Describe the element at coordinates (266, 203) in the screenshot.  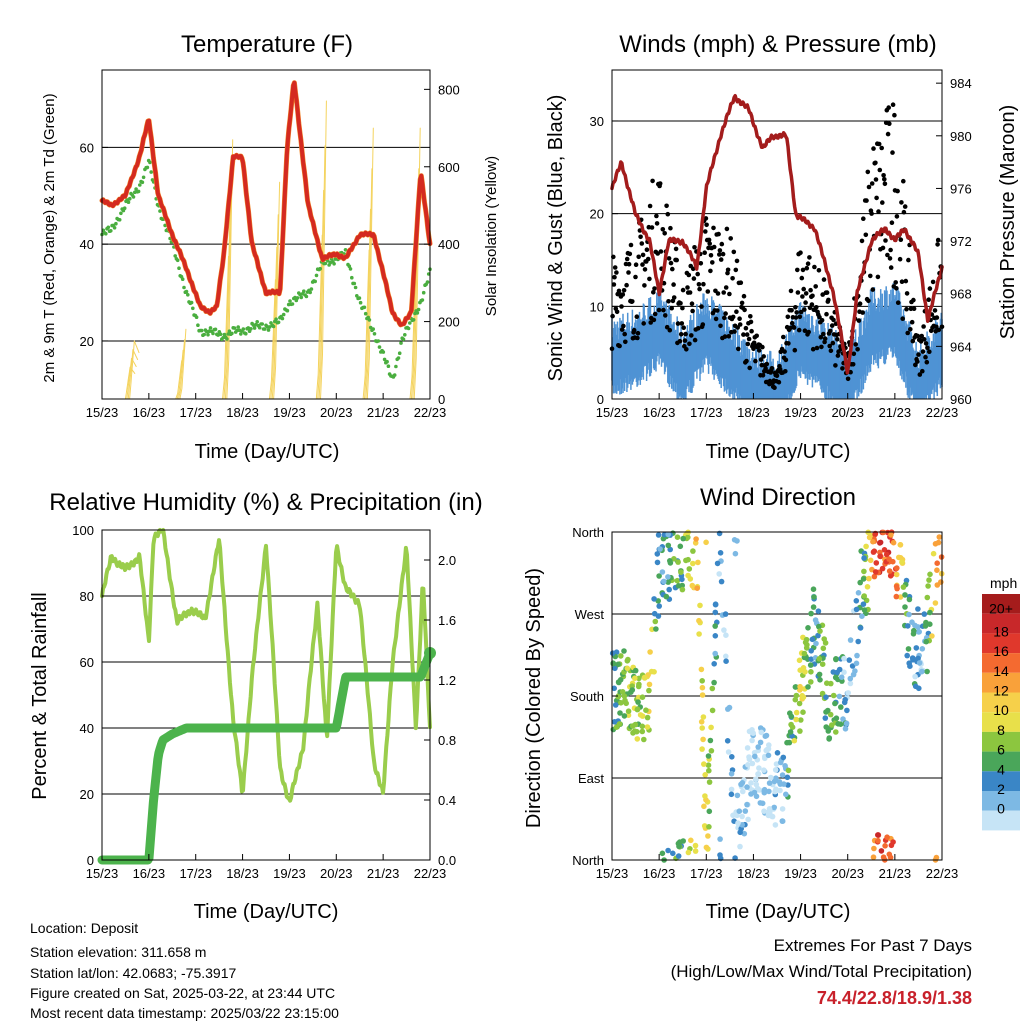
I see `temperature-2m-line` at that location.